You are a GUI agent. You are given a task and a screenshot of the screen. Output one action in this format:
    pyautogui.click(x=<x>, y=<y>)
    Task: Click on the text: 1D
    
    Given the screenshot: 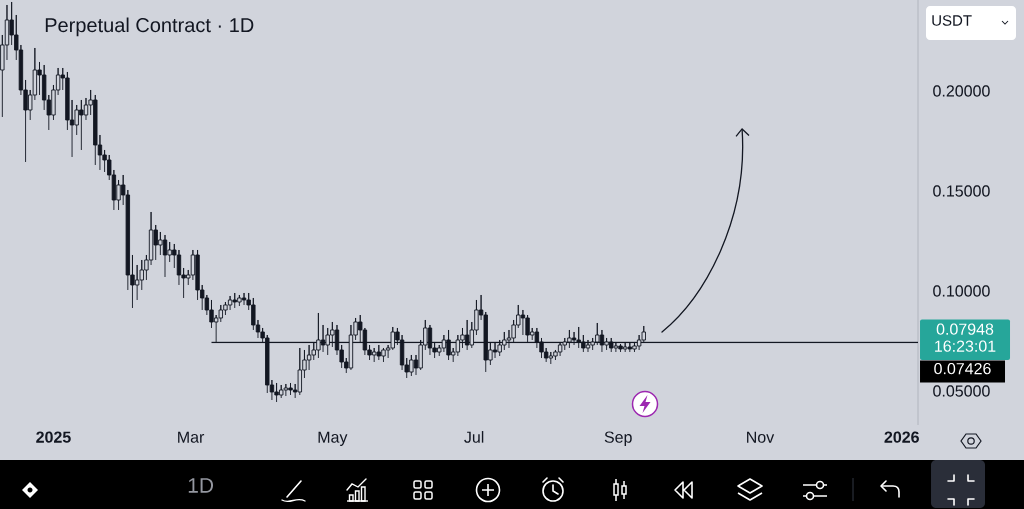 What is the action you would take?
    pyautogui.click(x=201, y=485)
    